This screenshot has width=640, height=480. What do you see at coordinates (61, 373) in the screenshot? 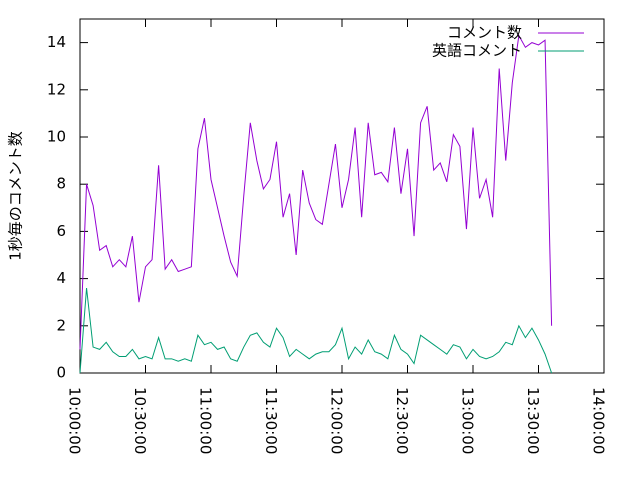
I see `y-tick-label: 0` at bounding box center [61, 373].